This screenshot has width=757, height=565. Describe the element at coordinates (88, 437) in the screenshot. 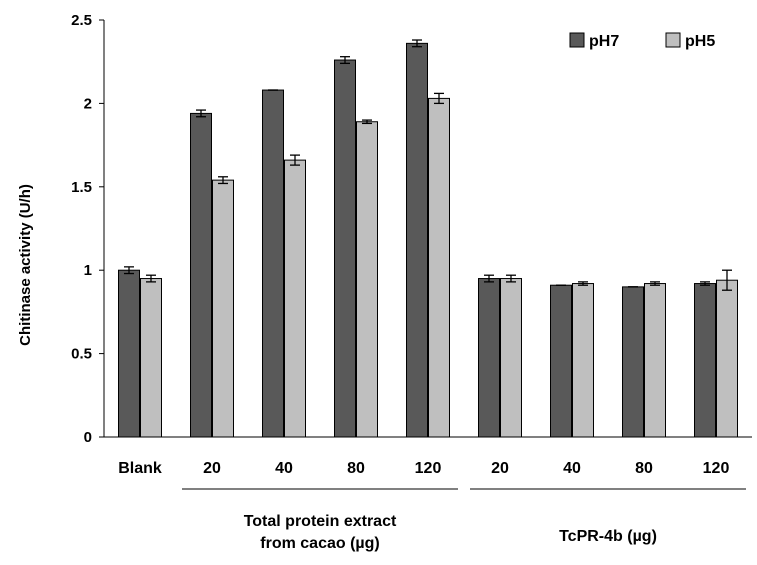

I see `y-tick-label: 0` at that location.